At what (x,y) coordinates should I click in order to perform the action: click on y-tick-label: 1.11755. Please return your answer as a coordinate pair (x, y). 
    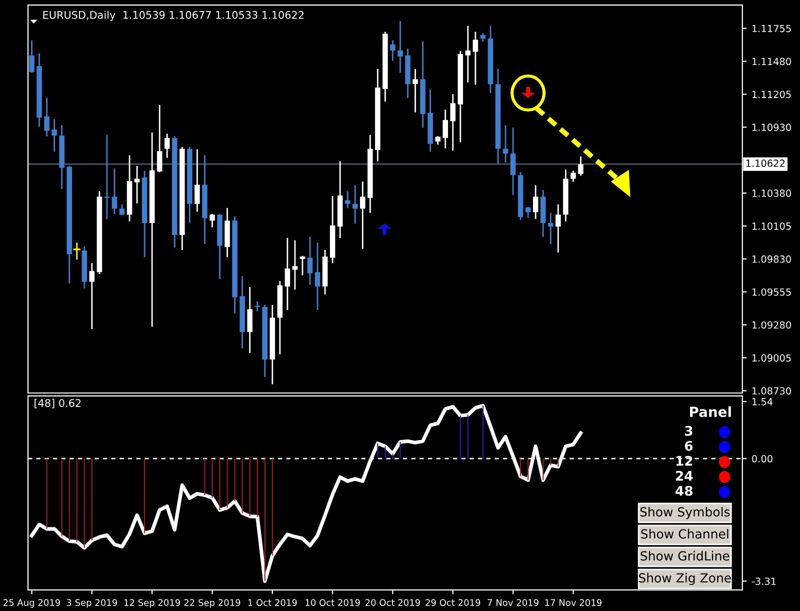
    Looking at the image, I should click on (771, 28).